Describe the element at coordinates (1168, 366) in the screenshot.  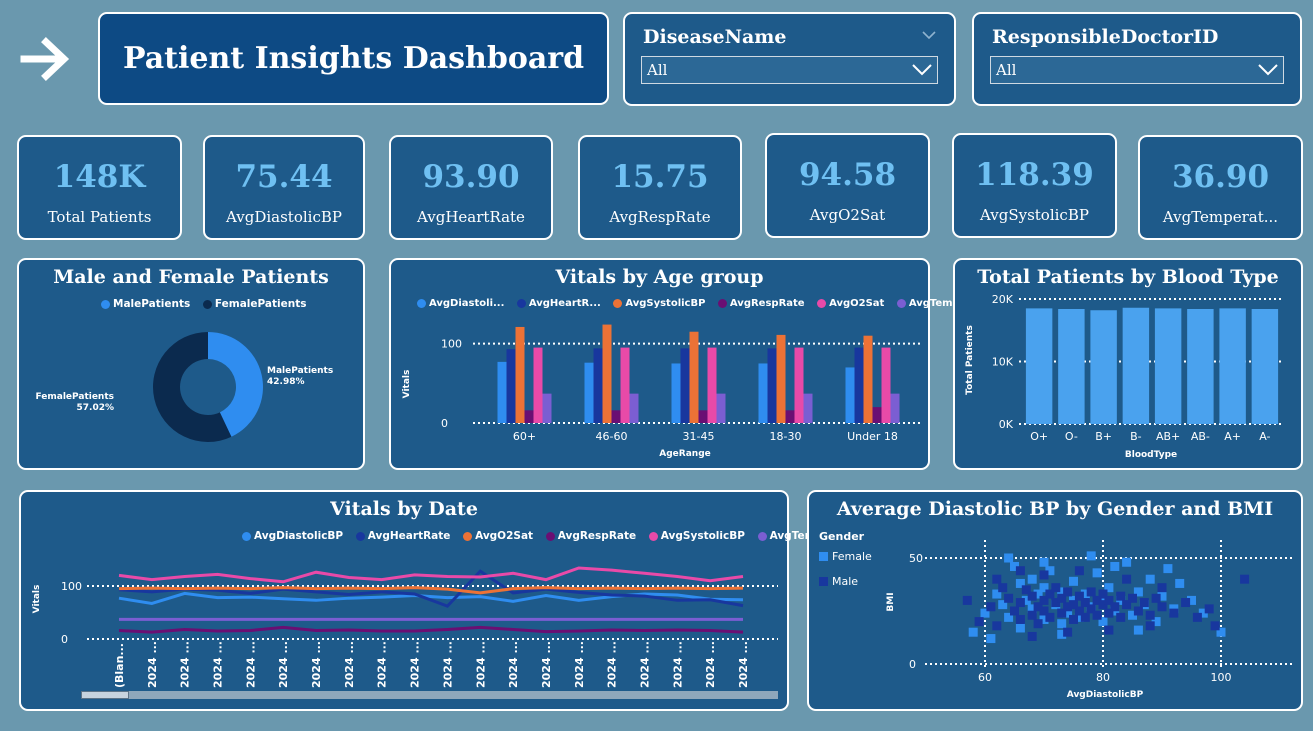
I see `bar-AB+` at that location.